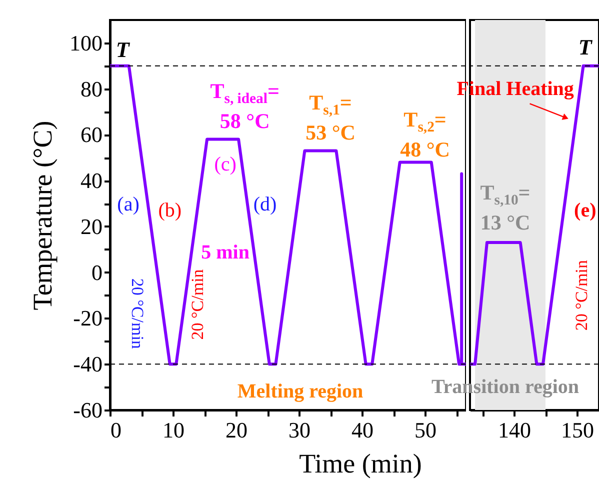 The width and height of the screenshot is (599, 491). Describe the element at coordinates (87, 364) in the screenshot. I see `y-tick-label: -40` at that location.